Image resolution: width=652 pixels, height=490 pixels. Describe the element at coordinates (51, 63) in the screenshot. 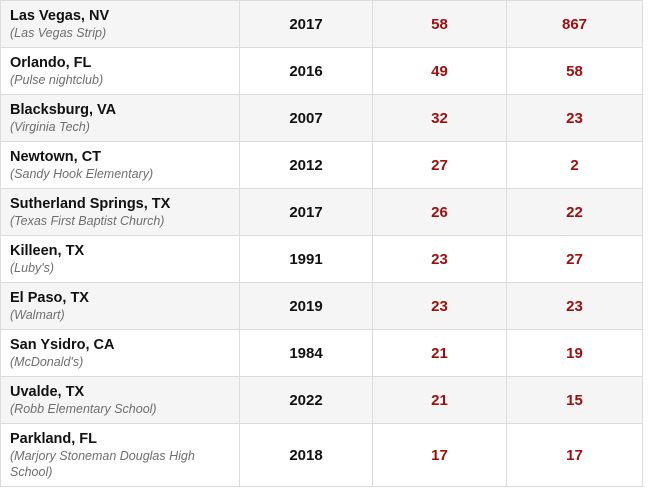

I see `city-name: Orlando, FL` at that location.